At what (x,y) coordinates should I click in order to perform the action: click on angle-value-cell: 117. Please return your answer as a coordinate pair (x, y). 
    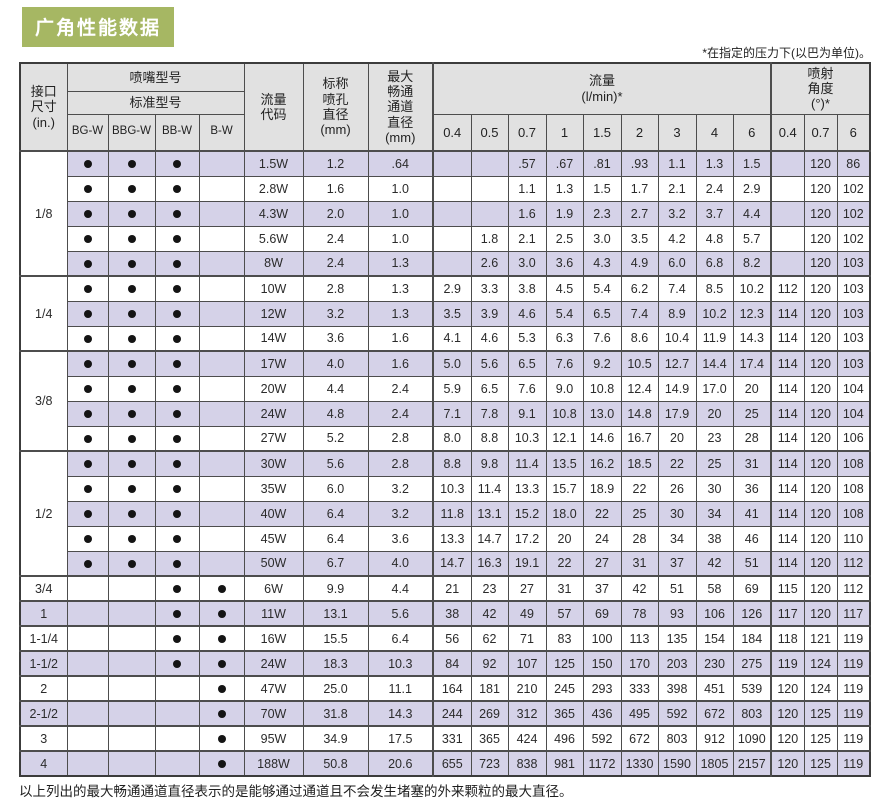
    Looking at the image, I should click on (853, 613).